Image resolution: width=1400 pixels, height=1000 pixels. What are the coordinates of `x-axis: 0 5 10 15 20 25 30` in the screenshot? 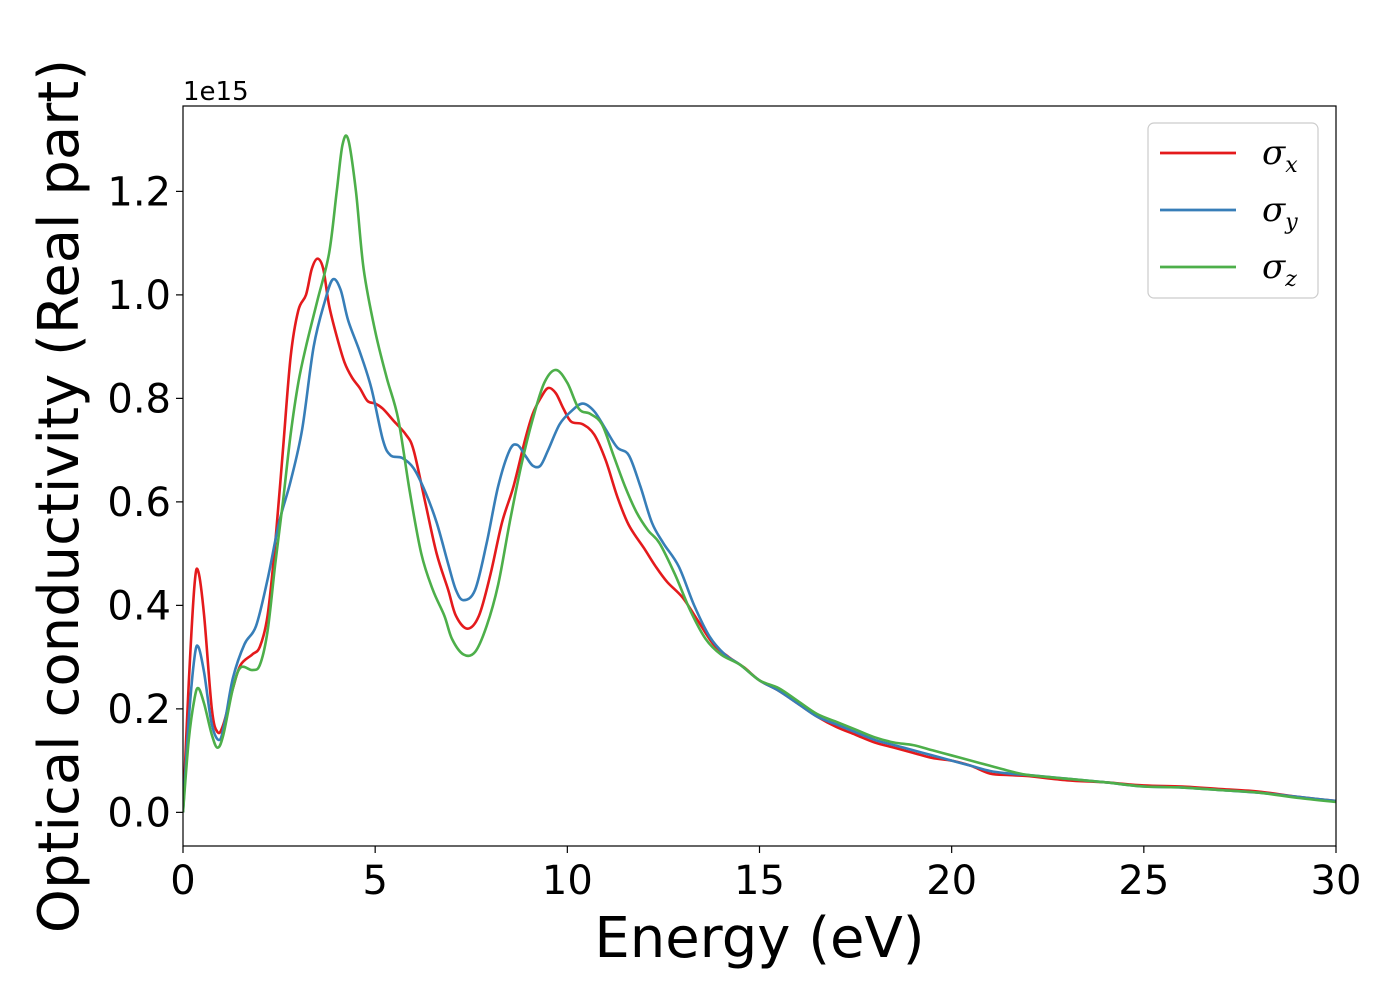 It's located at (765, 875).